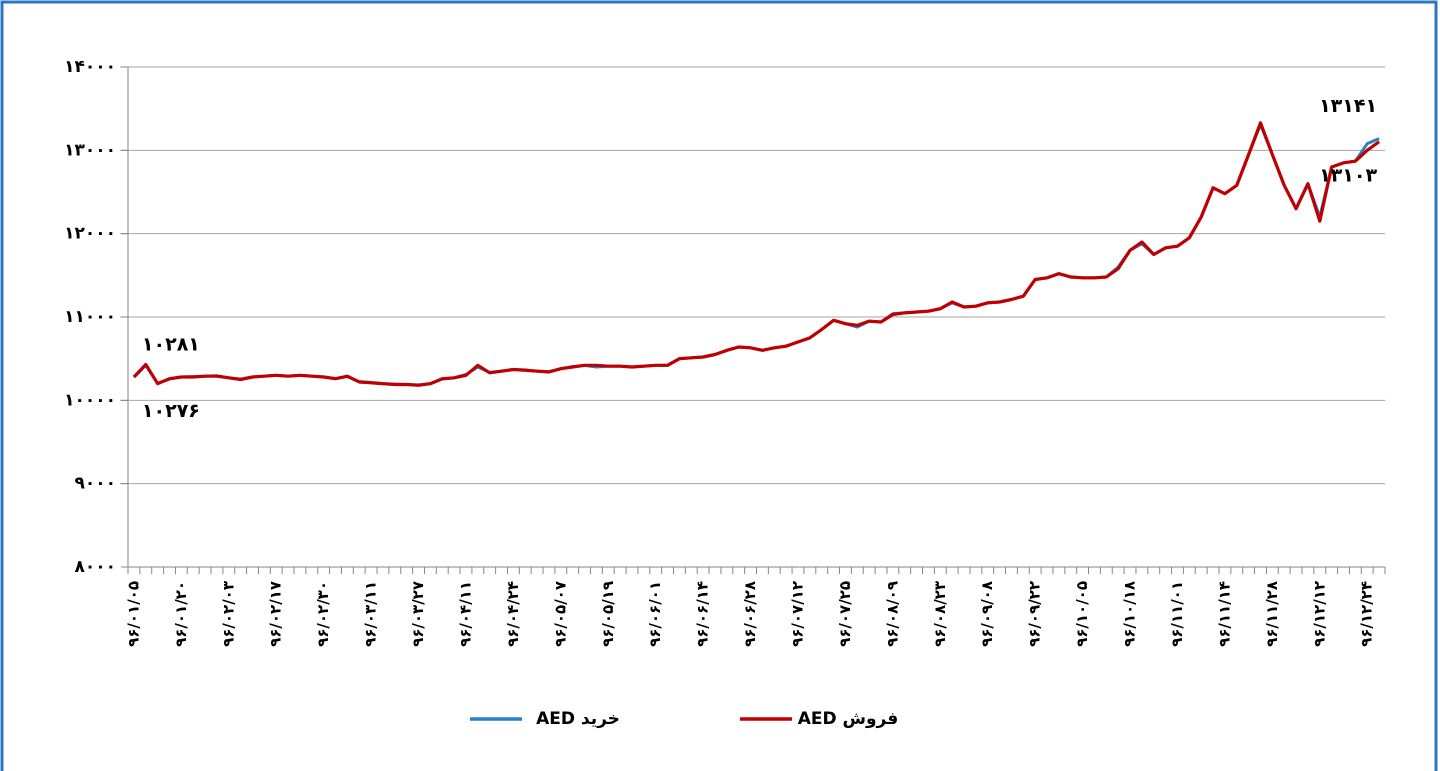 This screenshot has width=1440, height=771. What do you see at coordinates (95, 484) in the screenshot?
I see `y-tick-label: ۹۰۰۰` at bounding box center [95, 484].